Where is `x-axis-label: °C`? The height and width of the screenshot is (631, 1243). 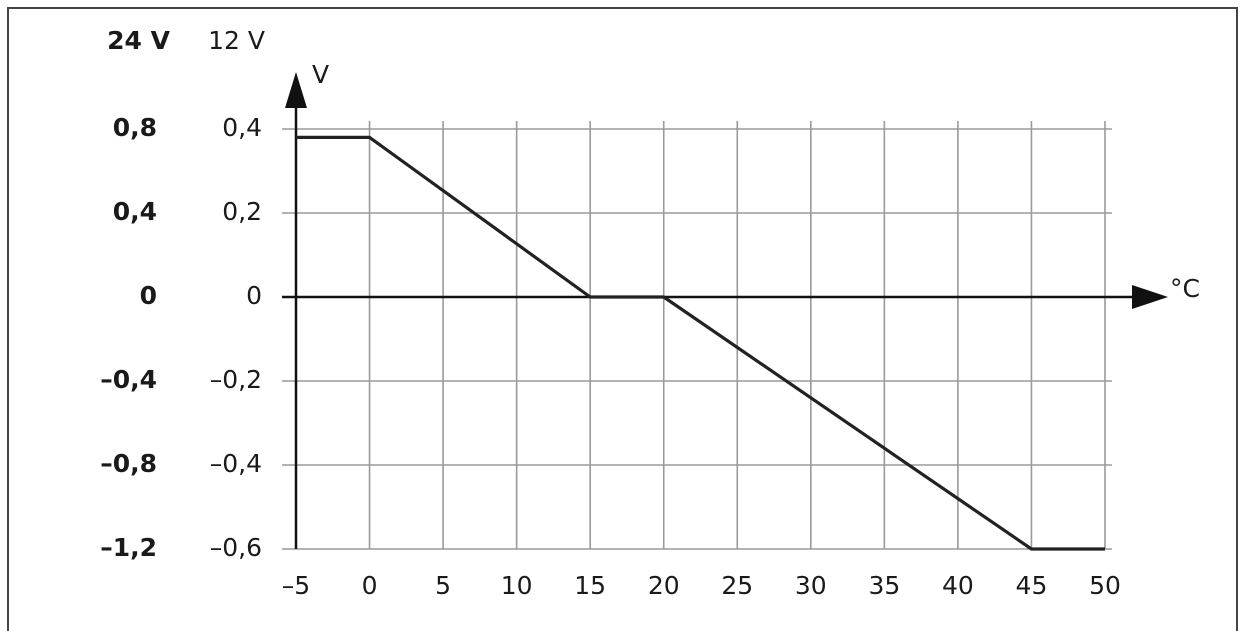
x-axis-label: °C is located at coordinates (1185, 288).